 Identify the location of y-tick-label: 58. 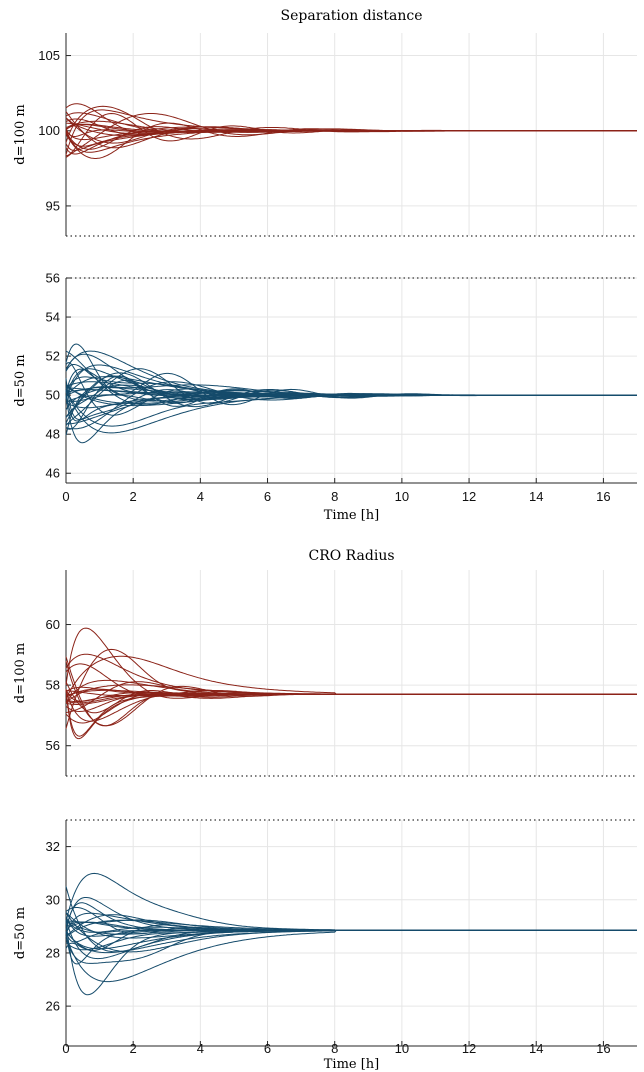
(53, 685).